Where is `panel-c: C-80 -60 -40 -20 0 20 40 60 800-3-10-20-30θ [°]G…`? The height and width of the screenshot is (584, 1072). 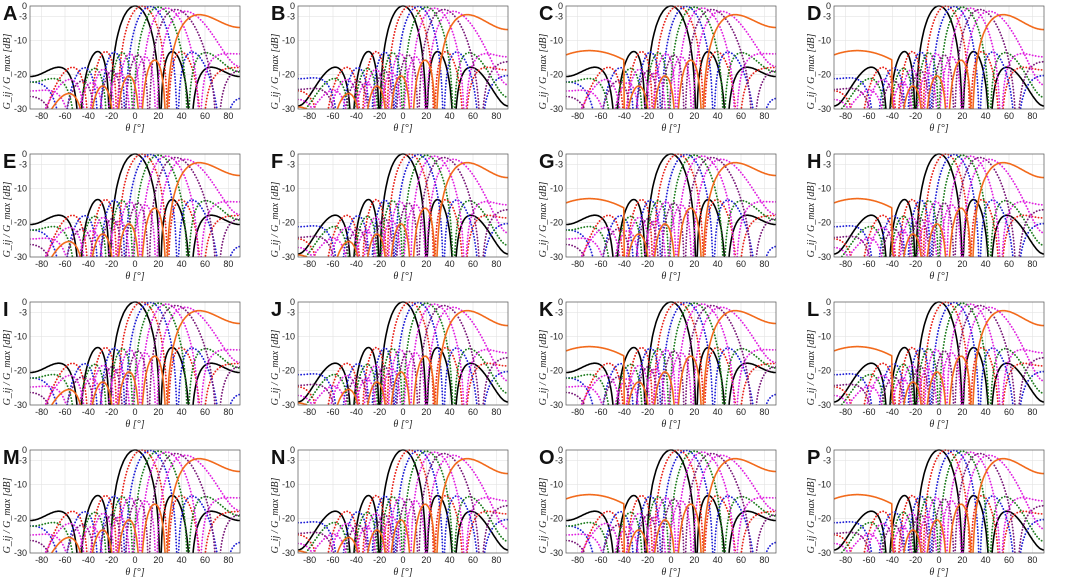 panel-c: C-80 -60 -40 -20 0 20 40 60 800-3-10-20-30θ [°]G… is located at coordinates (657, 67).